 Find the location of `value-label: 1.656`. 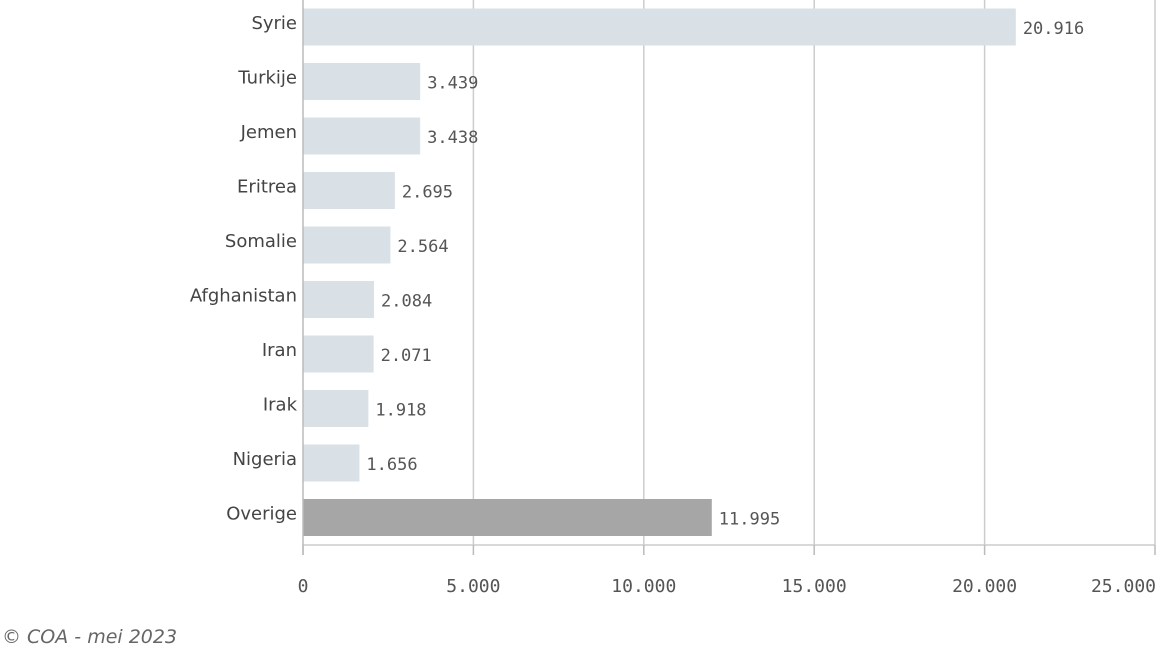

value-label: 1.656 is located at coordinates (391, 465).